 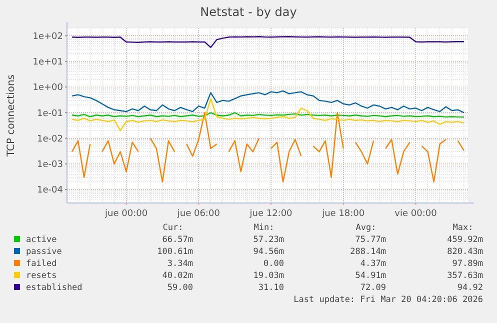 I want to click on text: 357.63m, so click(x=465, y=276).